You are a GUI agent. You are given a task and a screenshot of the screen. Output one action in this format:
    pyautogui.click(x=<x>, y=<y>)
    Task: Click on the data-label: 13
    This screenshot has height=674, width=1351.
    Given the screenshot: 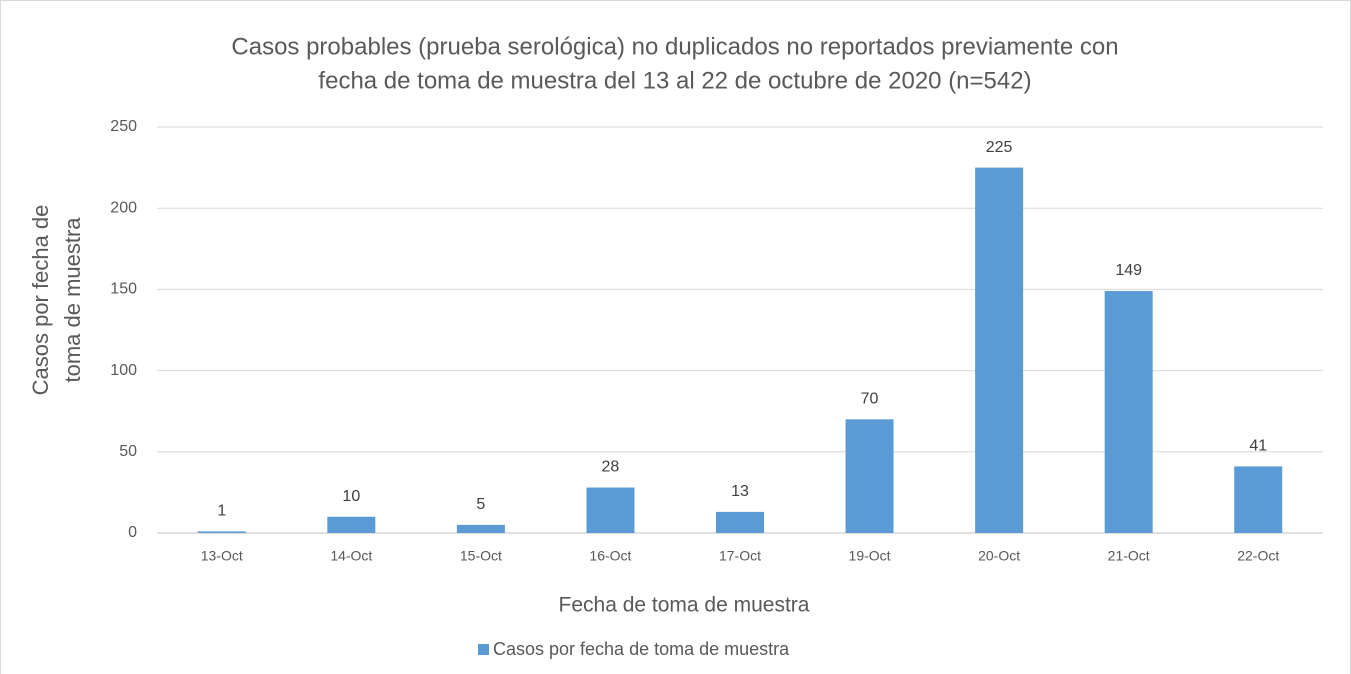 What is the action you would take?
    pyautogui.click(x=740, y=491)
    